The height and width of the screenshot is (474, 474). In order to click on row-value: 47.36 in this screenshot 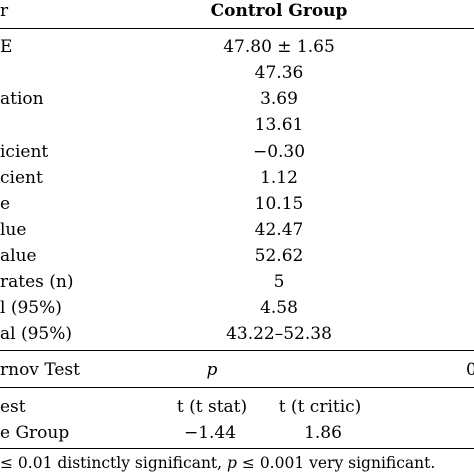, I will do `click(279, 73)`.